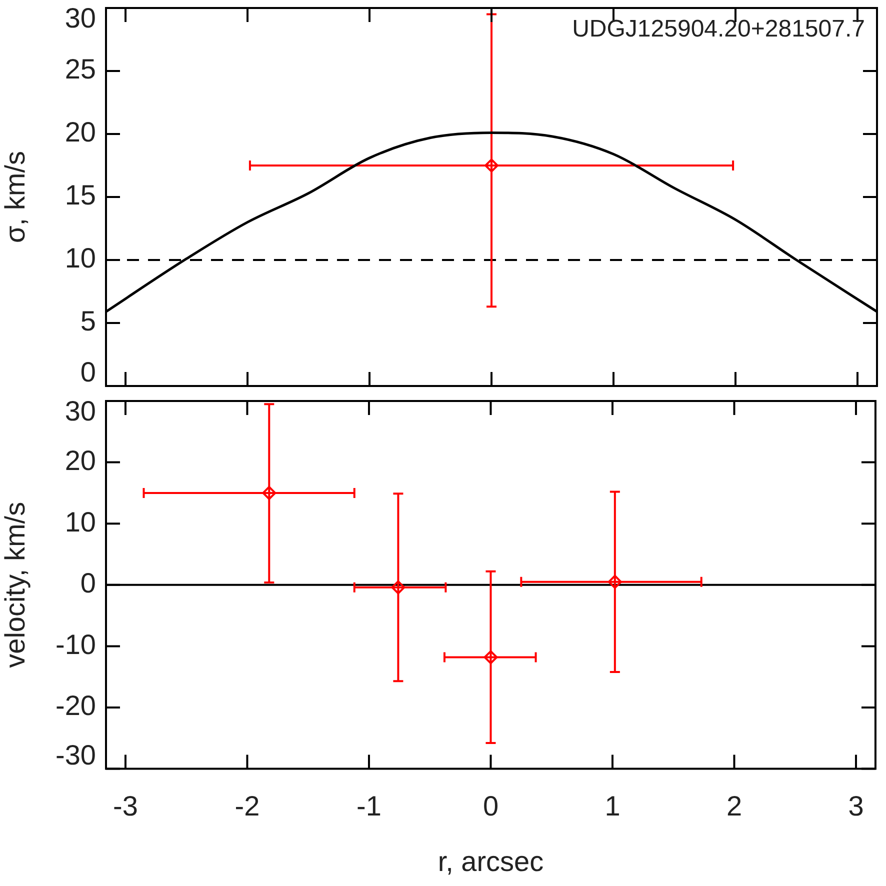 The image size is (886, 886). What do you see at coordinates (734, 806) in the screenshot?
I see `x-tick-label: 2` at bounding box center [734, 806].